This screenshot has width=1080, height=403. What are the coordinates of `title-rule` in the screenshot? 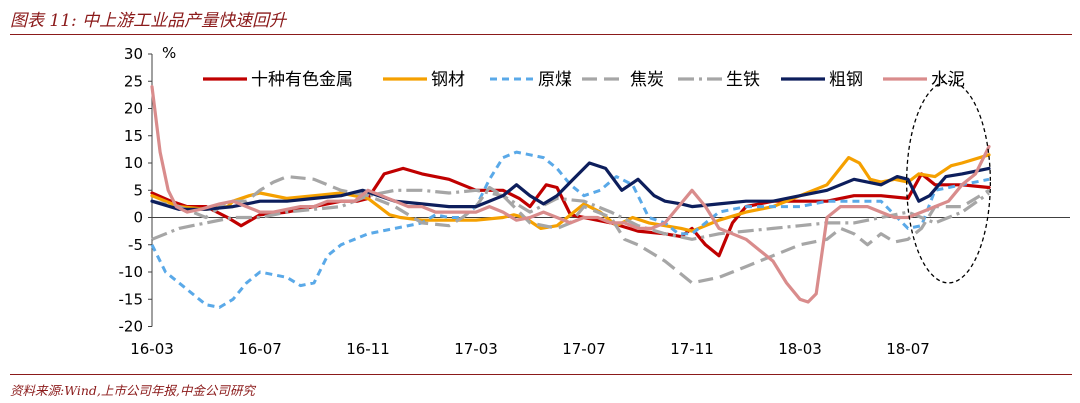 It's located at (541, 34).